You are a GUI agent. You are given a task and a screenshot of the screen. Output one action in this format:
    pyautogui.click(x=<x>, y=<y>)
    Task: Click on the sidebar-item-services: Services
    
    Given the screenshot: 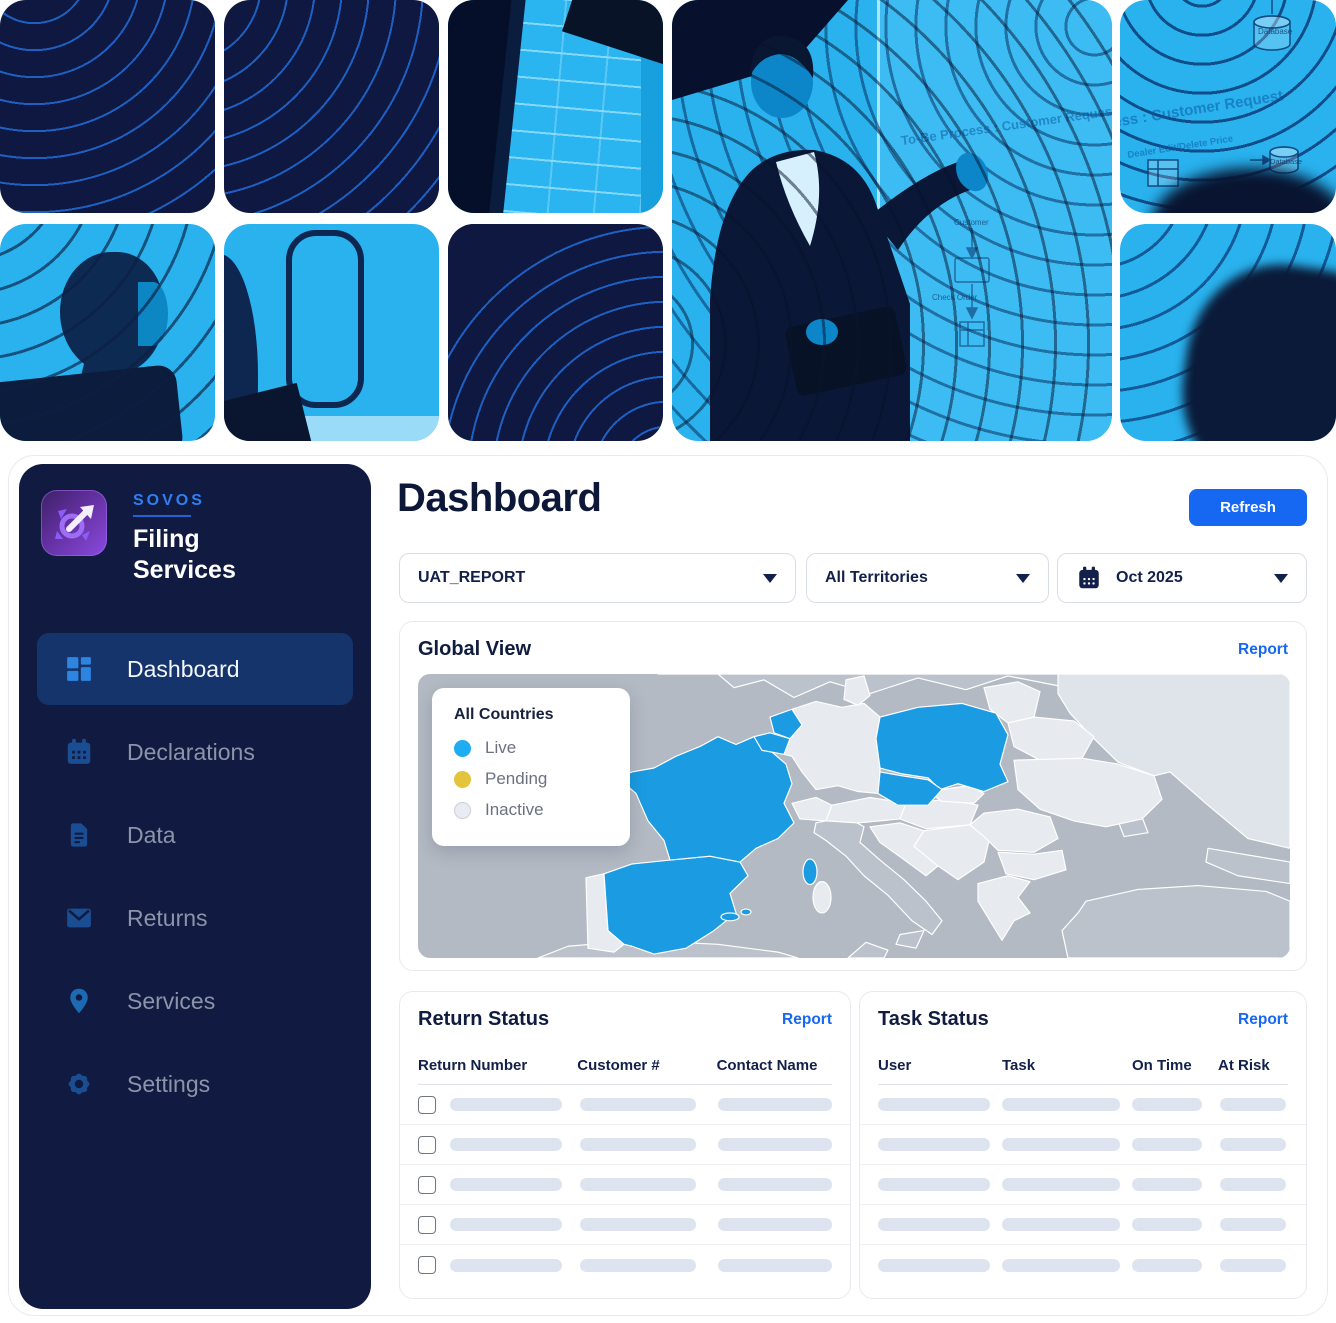 What is the action you would take?
    pyautogui.click(x=195, y=1001)
    